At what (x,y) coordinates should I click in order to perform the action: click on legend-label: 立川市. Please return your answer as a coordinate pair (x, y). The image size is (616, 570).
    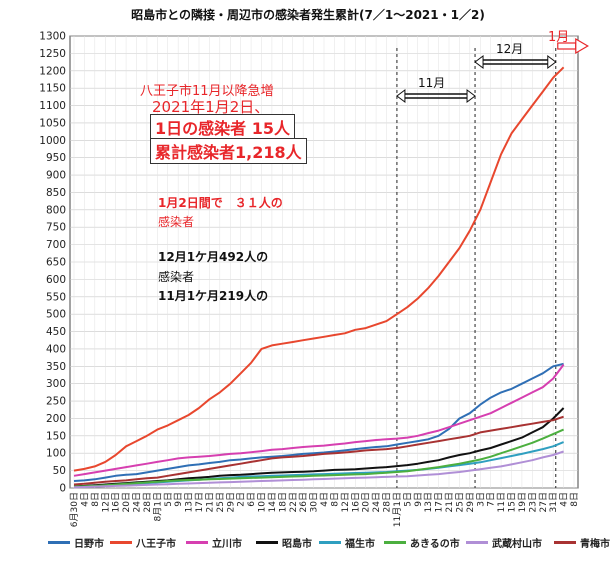
    Looking at the image, I should click on (227, 544).